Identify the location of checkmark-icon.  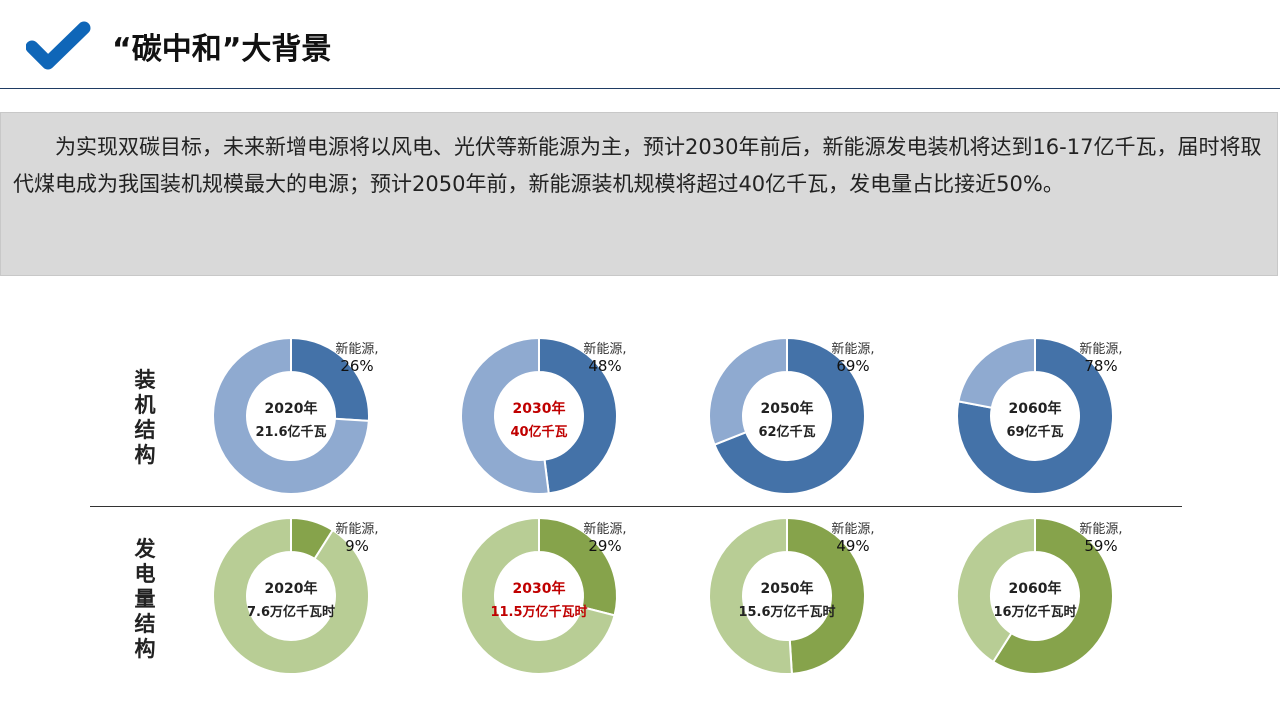
(58, 45).